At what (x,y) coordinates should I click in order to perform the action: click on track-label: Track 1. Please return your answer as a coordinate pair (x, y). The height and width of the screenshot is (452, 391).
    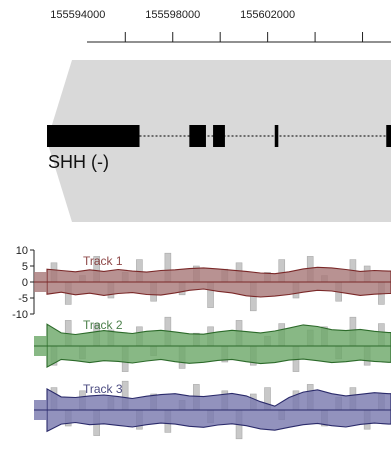
    Looking at the image, I should click on (103, 261).